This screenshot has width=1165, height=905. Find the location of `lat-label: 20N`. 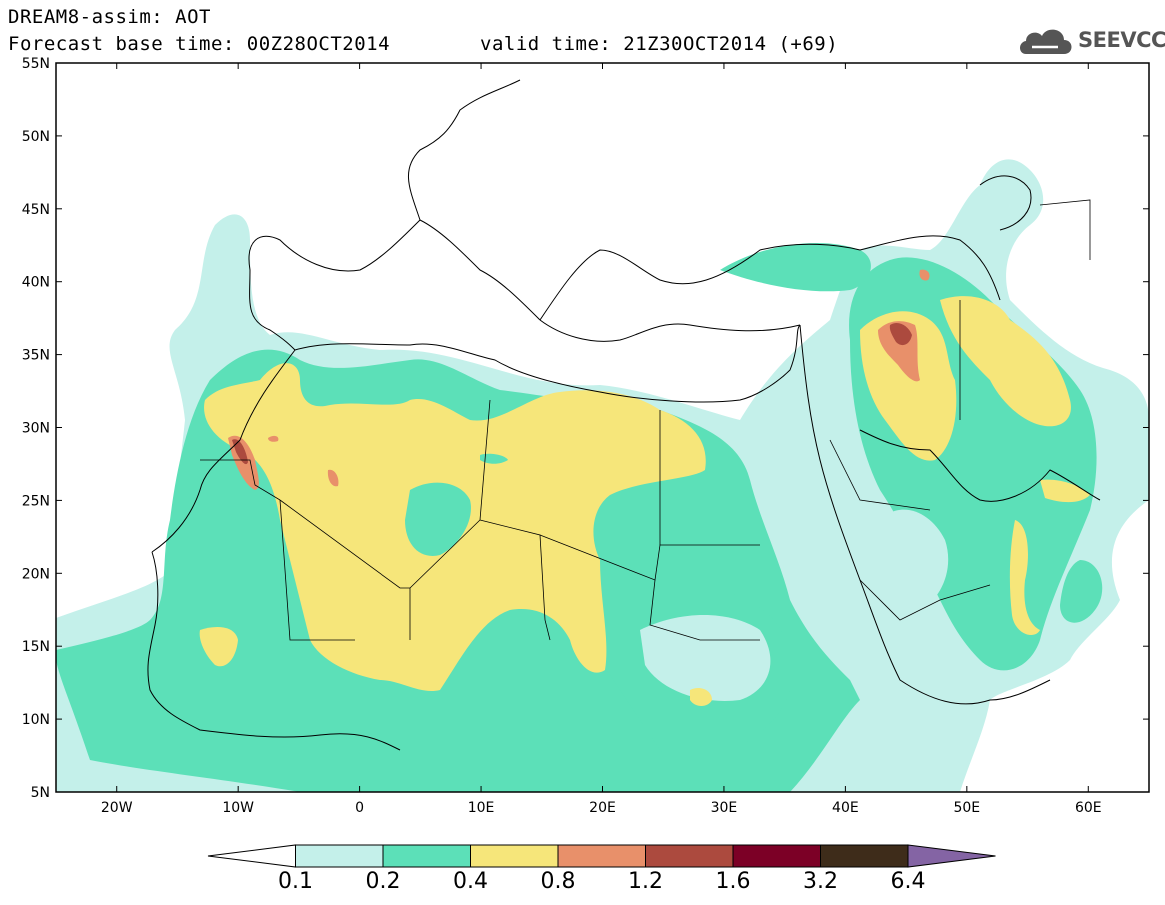

lat-label: 20N is located at coordinates (36, 574).